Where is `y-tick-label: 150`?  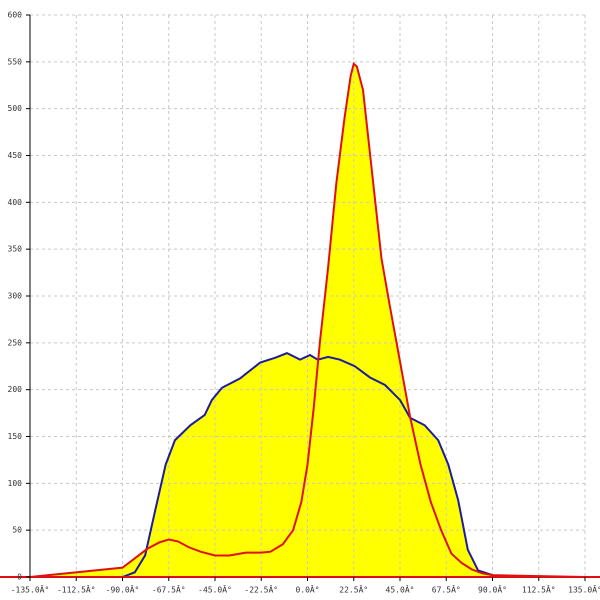 y-tick-label: 150 is located at coordinates (15, 436).